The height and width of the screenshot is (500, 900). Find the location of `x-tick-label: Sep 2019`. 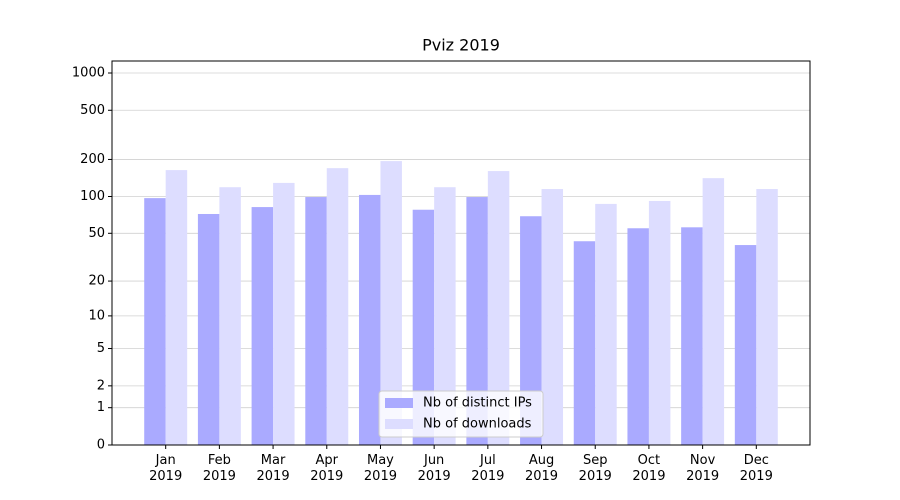

x-tick-label: Sep 2019 is located at coordinates (595, 468).